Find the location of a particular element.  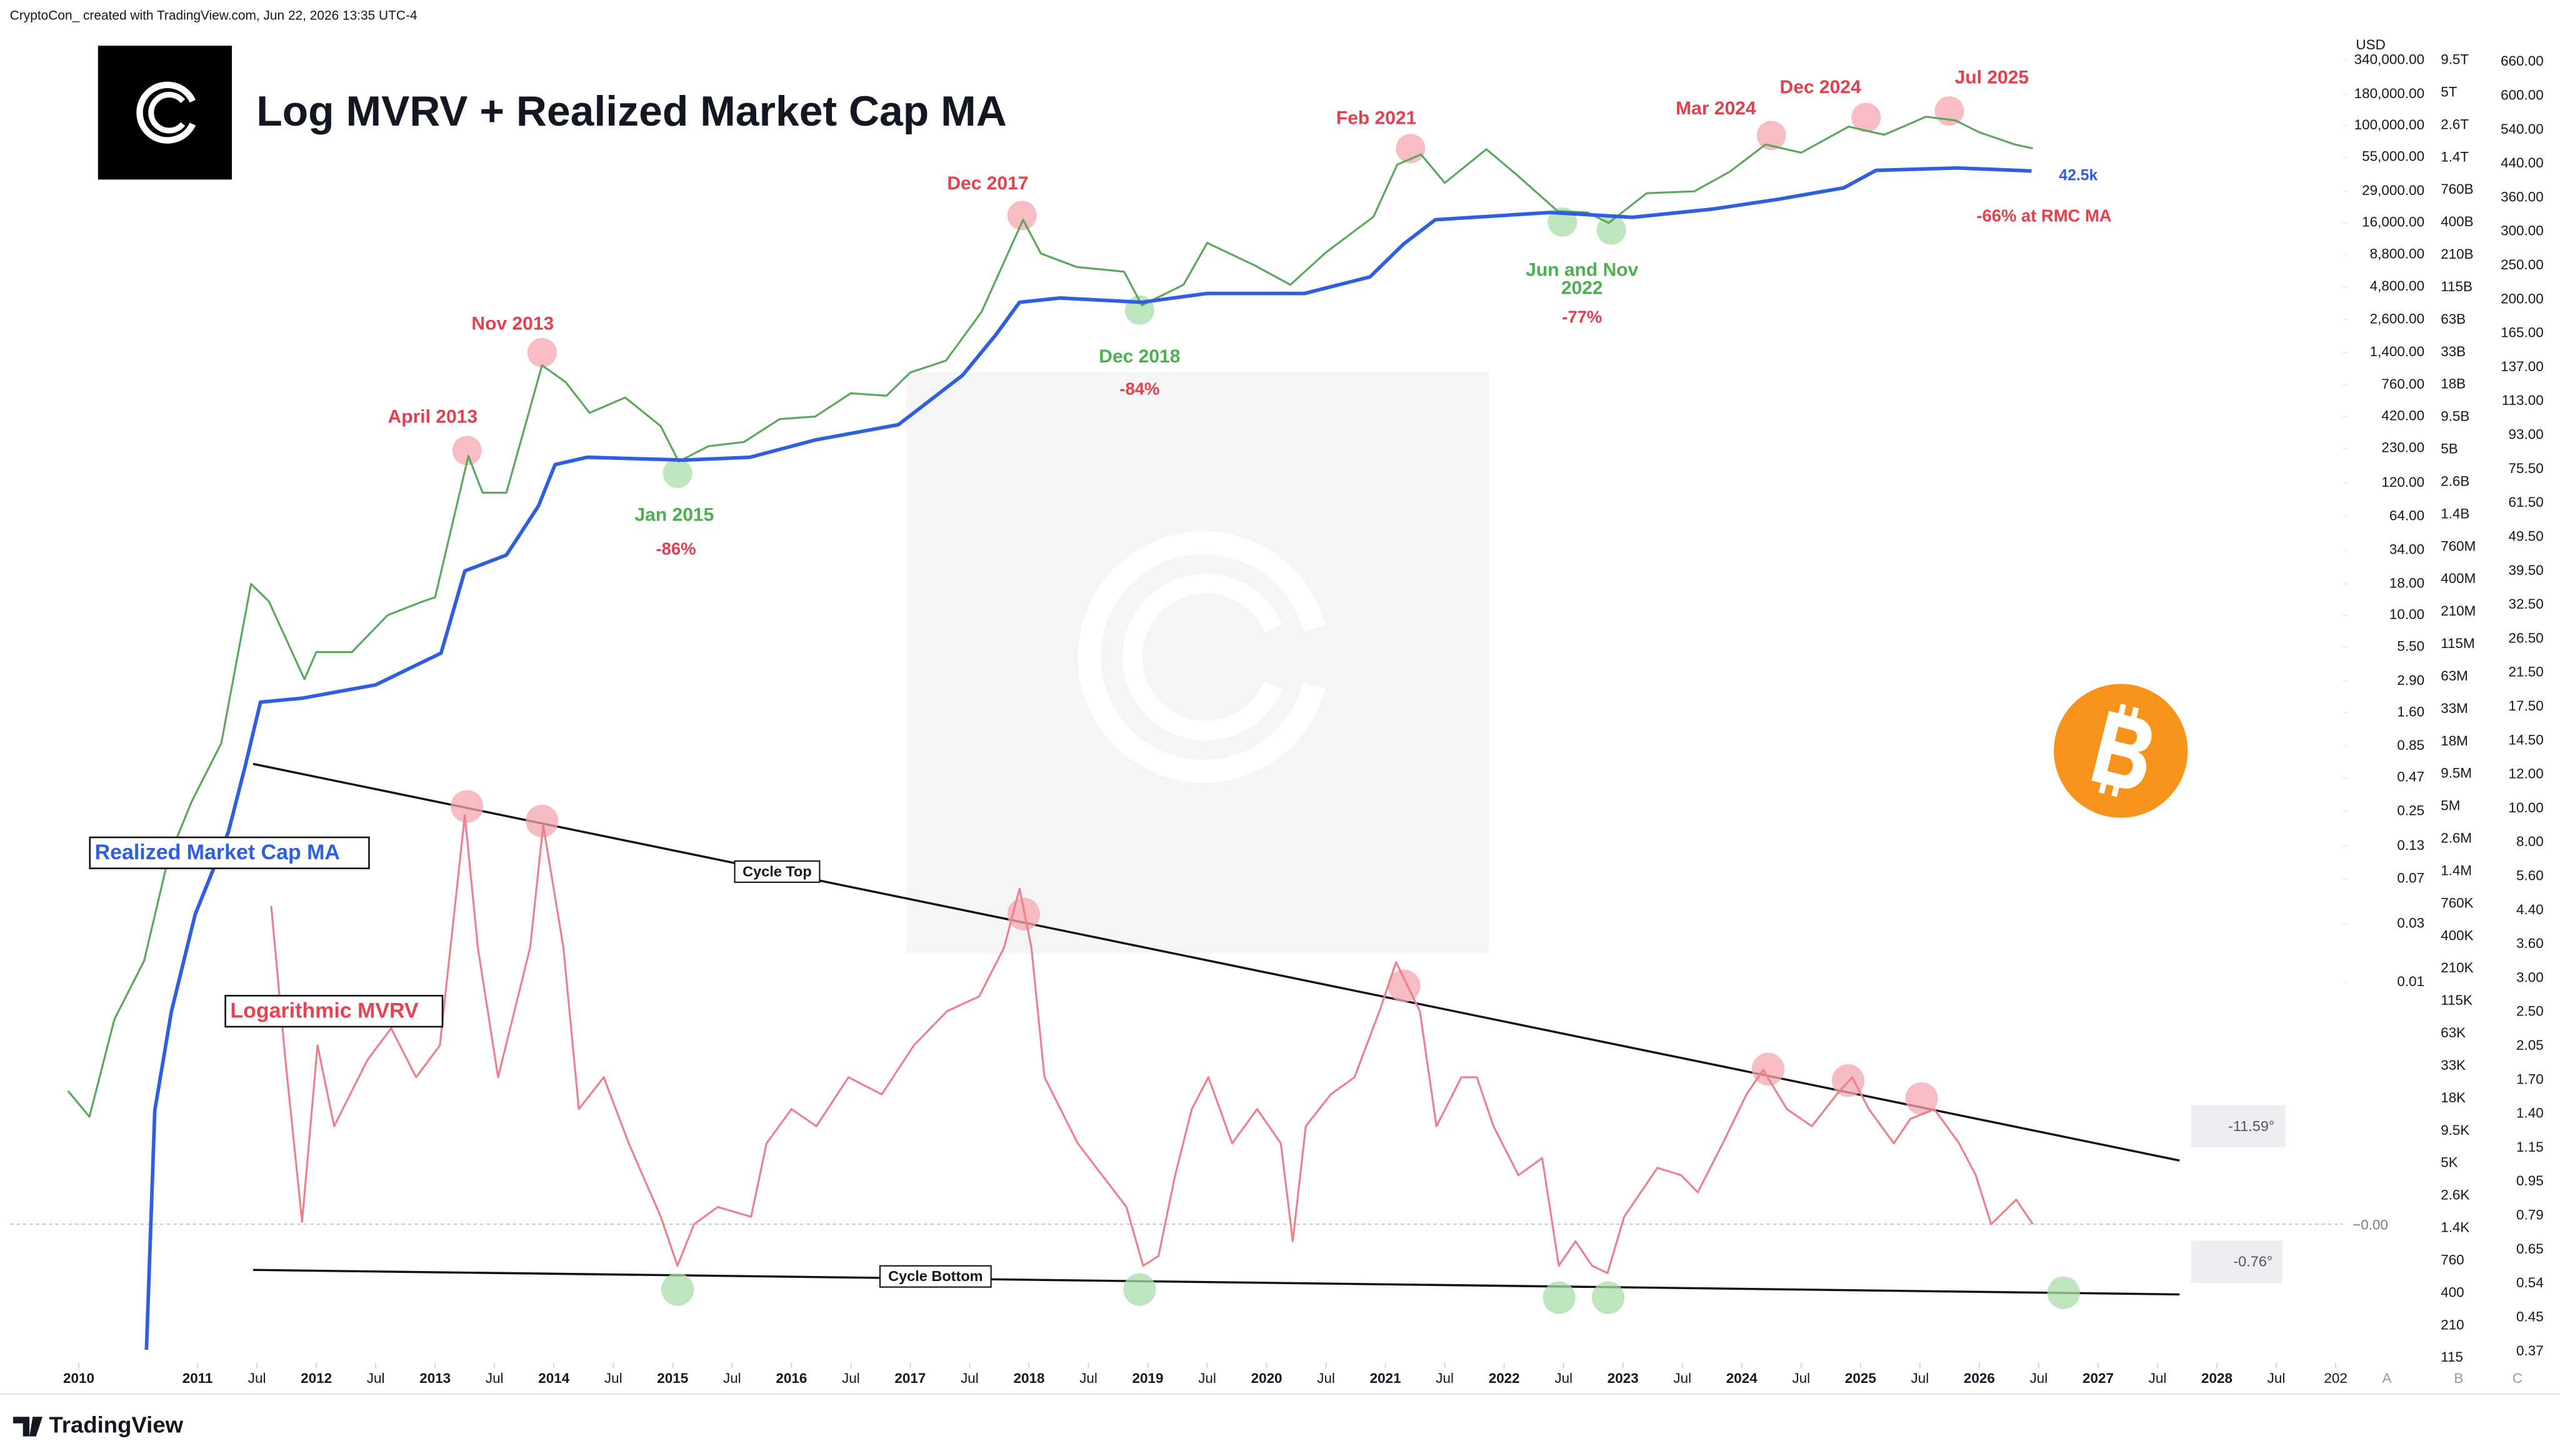

axis-label: 4.40 is located at coordinates (2530, 909).